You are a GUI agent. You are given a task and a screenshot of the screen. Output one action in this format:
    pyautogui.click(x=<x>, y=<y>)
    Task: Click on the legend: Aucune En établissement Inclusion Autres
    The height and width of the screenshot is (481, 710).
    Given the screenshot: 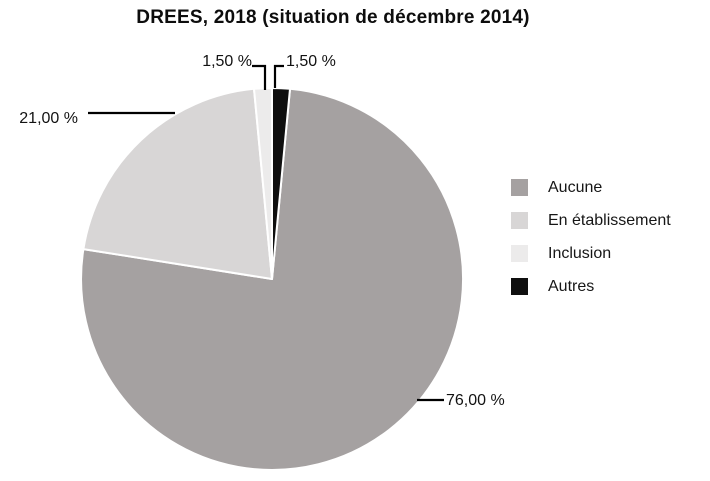 What is the action you would take?
    pyautogui.click(x=591, y=237)
    